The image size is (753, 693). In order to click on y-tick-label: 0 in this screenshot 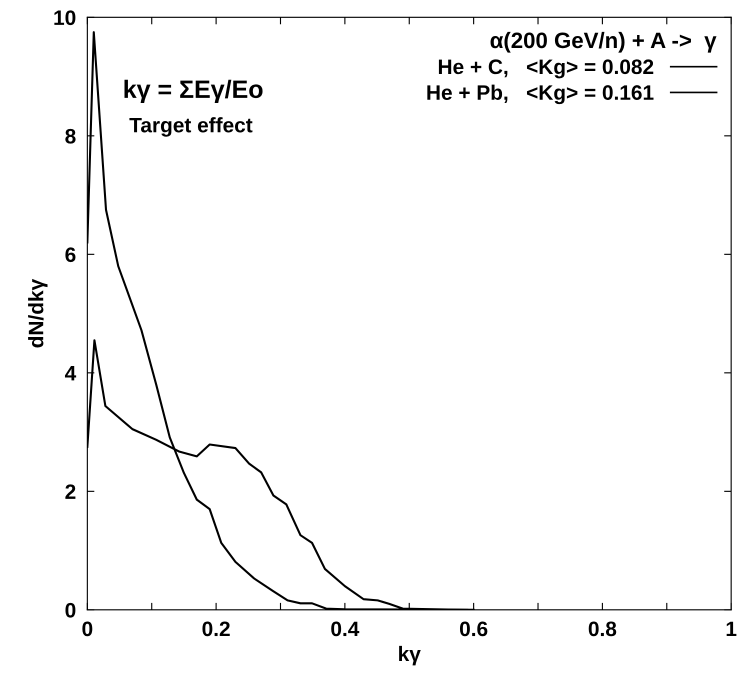, I will do `click(70, 610)`.